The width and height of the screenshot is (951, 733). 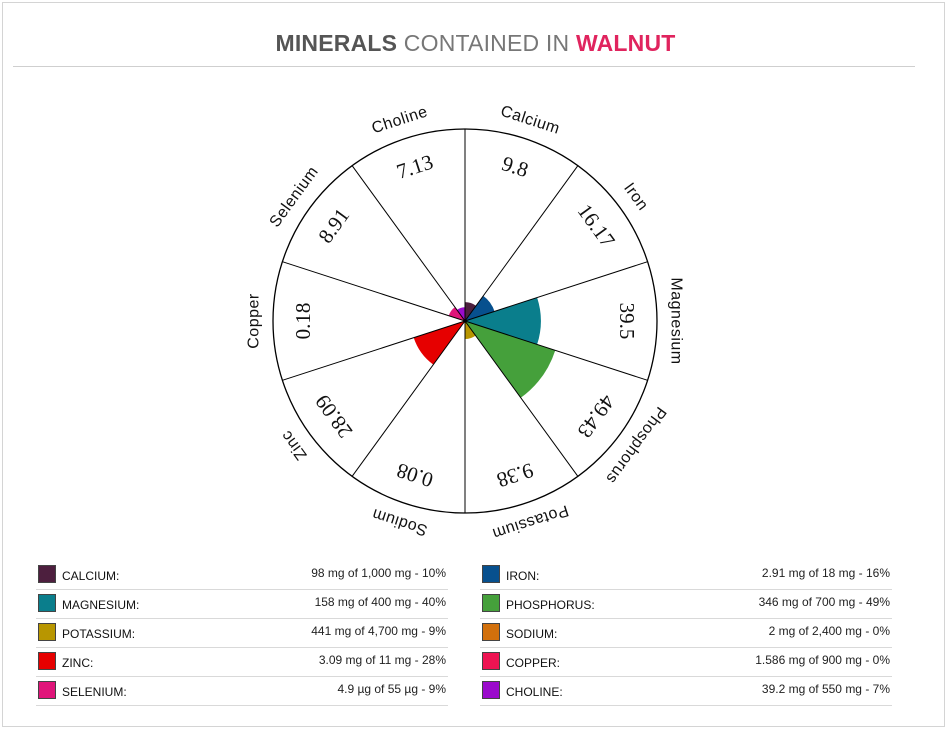 I want to click on category-label-calcium: Calcium, so click(x=530, y=120).